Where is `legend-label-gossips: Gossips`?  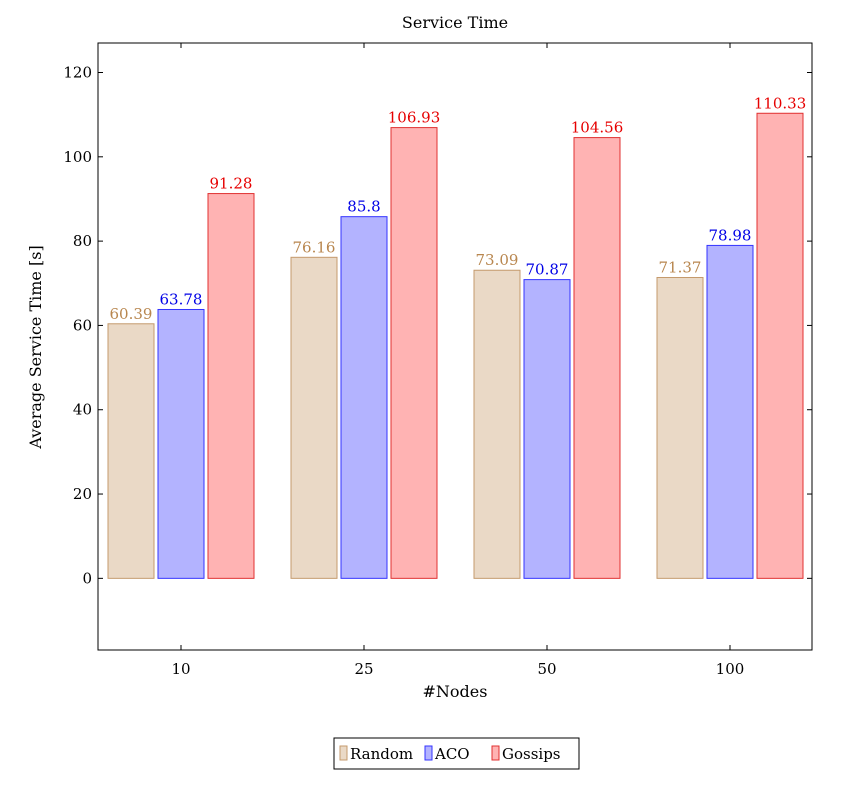 legend-label-gossips: Gossips is located at coordinates (531, 754).